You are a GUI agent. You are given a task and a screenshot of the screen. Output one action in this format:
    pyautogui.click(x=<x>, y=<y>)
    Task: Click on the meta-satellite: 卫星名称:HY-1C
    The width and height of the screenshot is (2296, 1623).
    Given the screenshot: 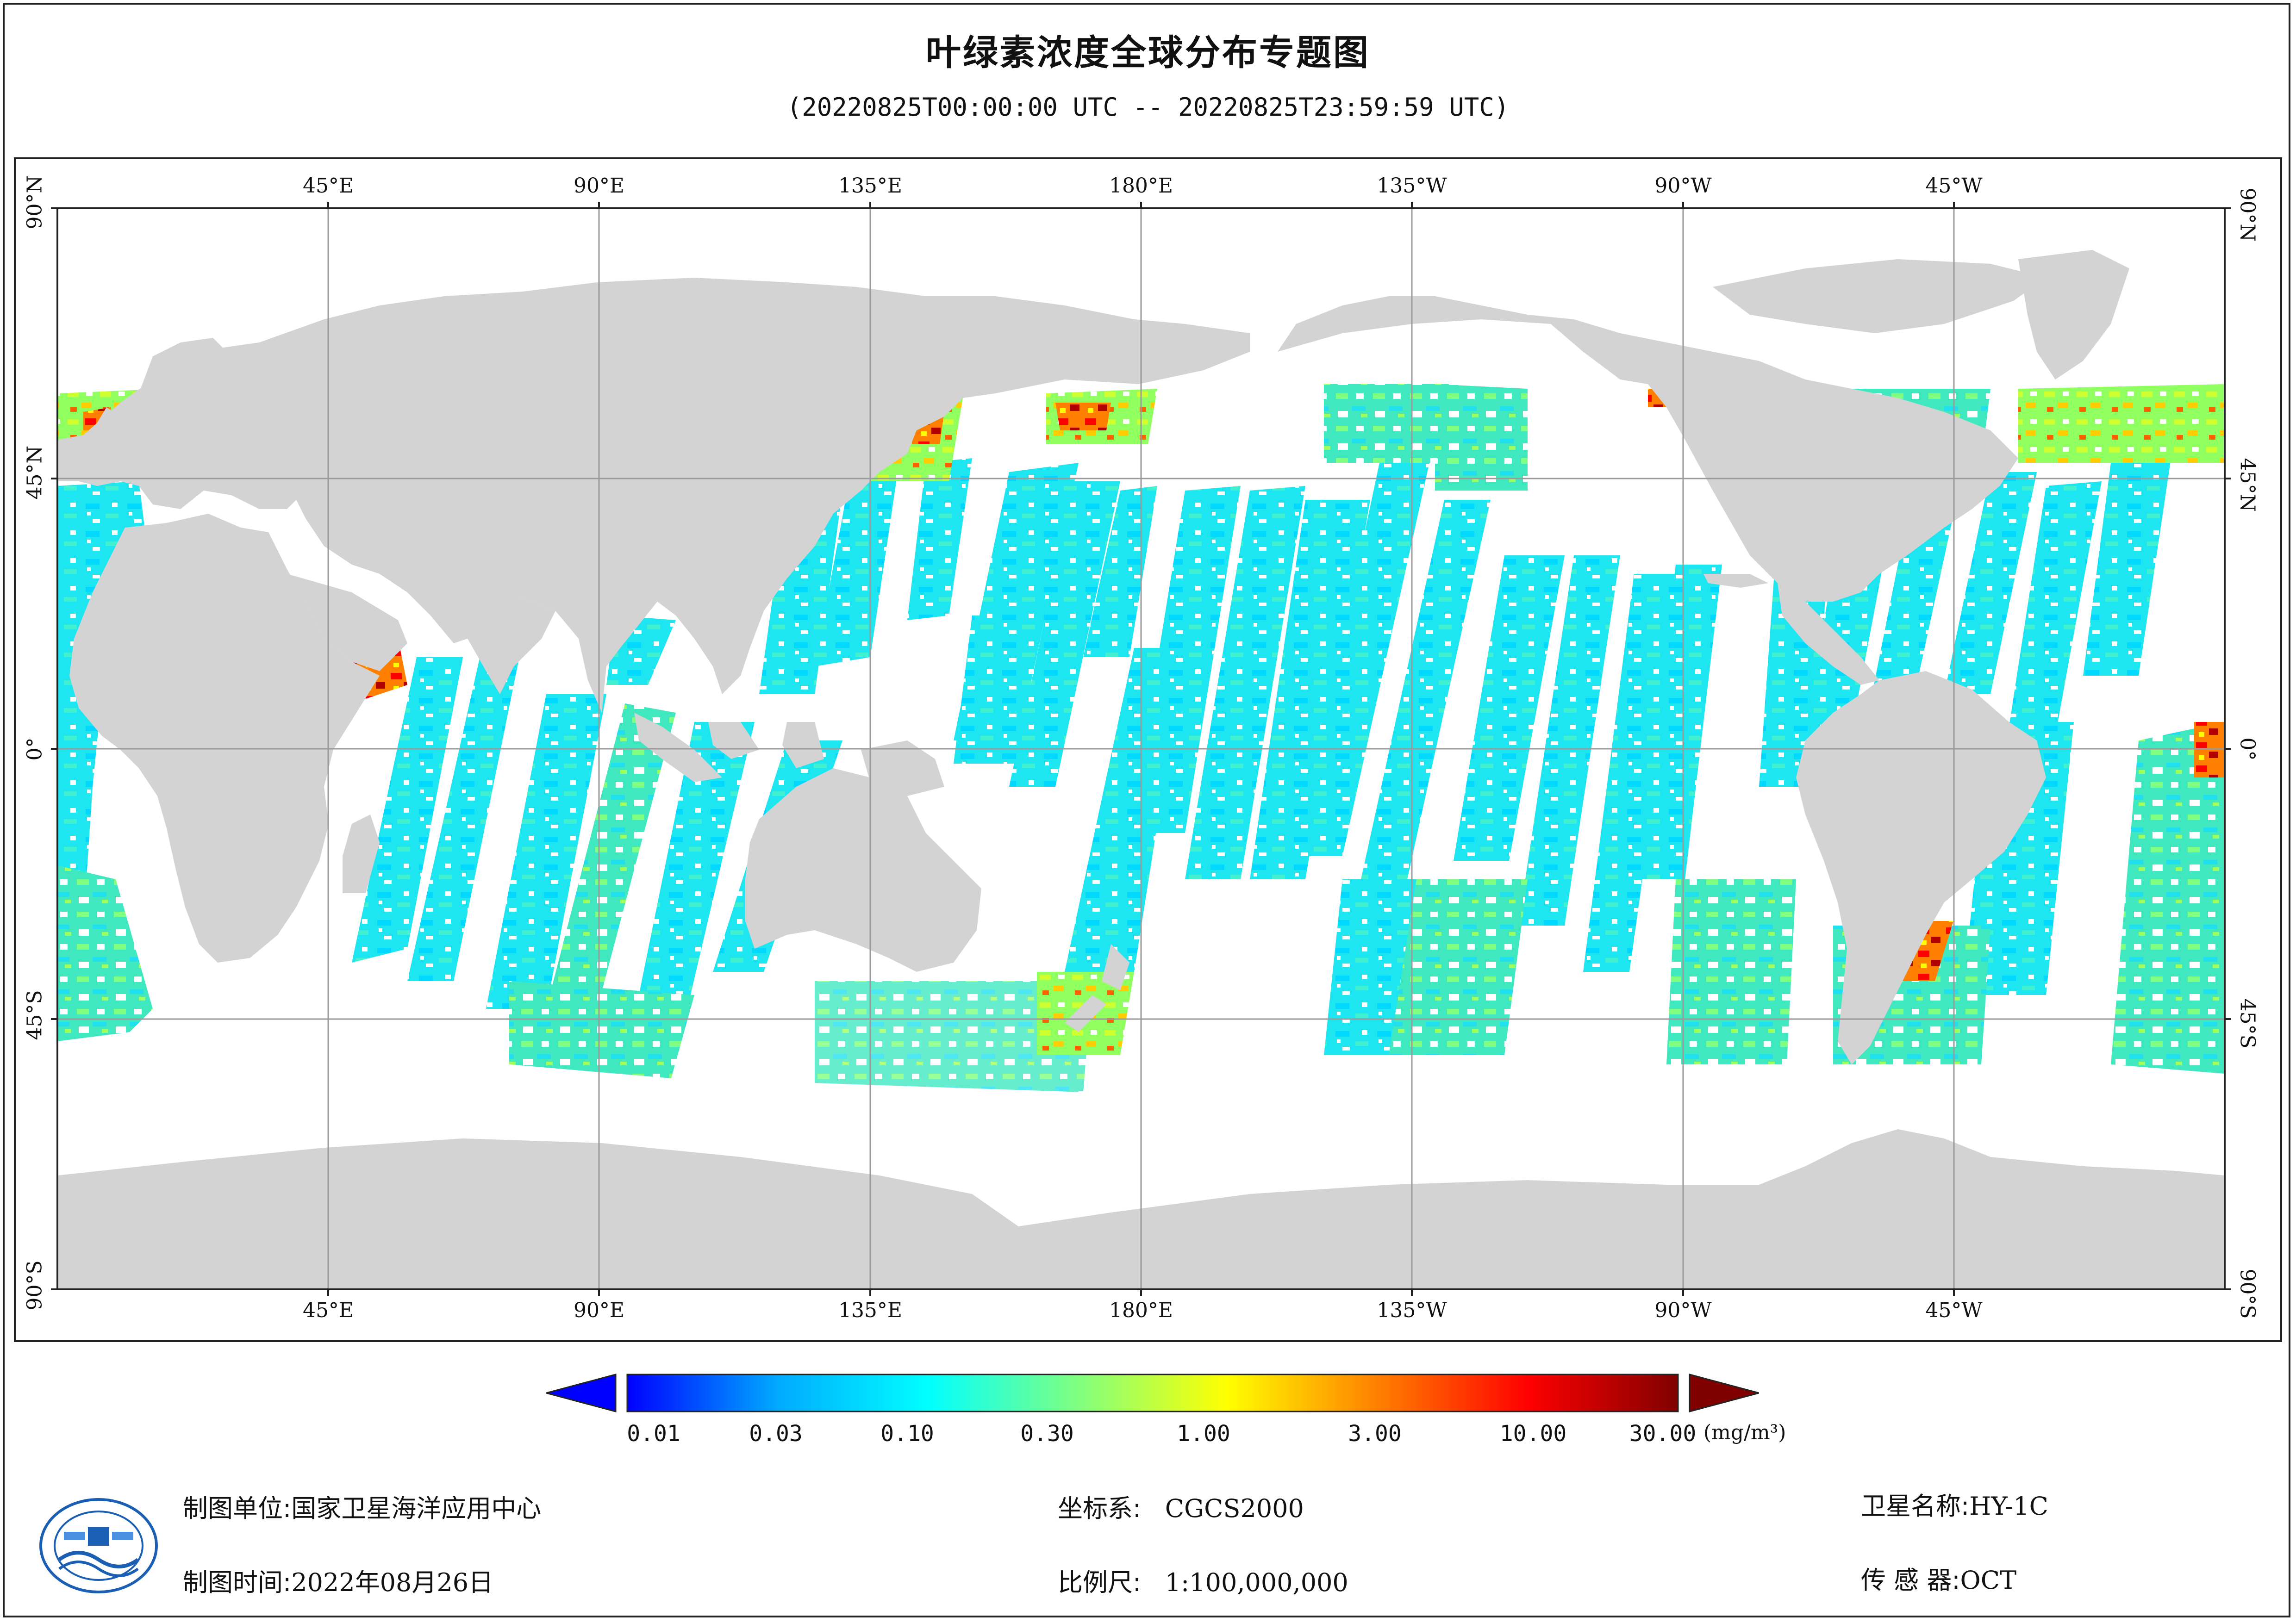 What is the action you would take?
    pyautogui.click(x=1954, y=1504)
    